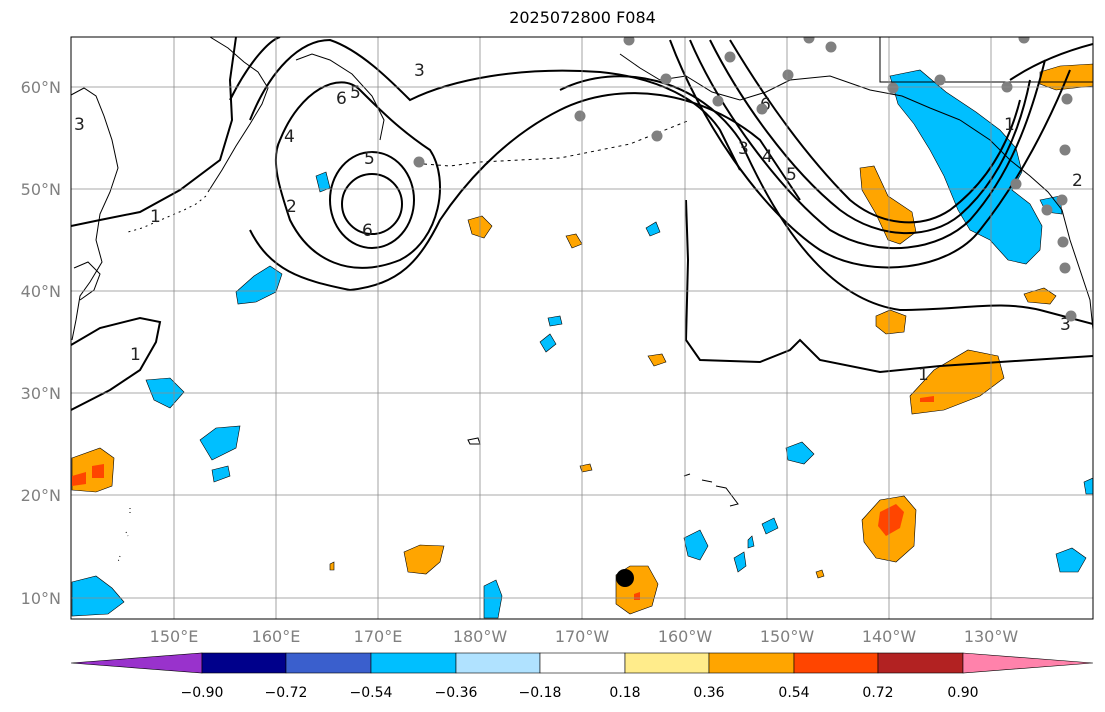  I want to click on kamchatka-coastline, so click(238, 115).